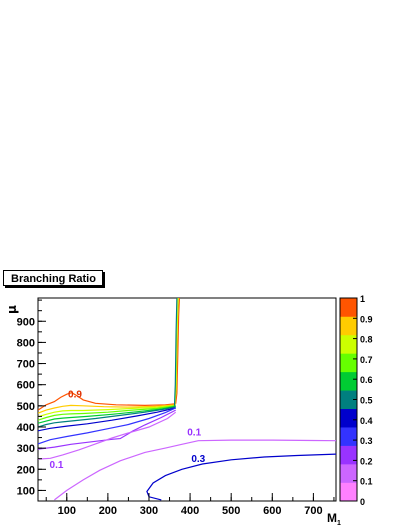 Image resolution: width=407 pixels, height=527 pixels. What do you see at coordinates (26, 428) in the screenshot?
I see `y-tick-label: 400` at bounding box center [26, 428].